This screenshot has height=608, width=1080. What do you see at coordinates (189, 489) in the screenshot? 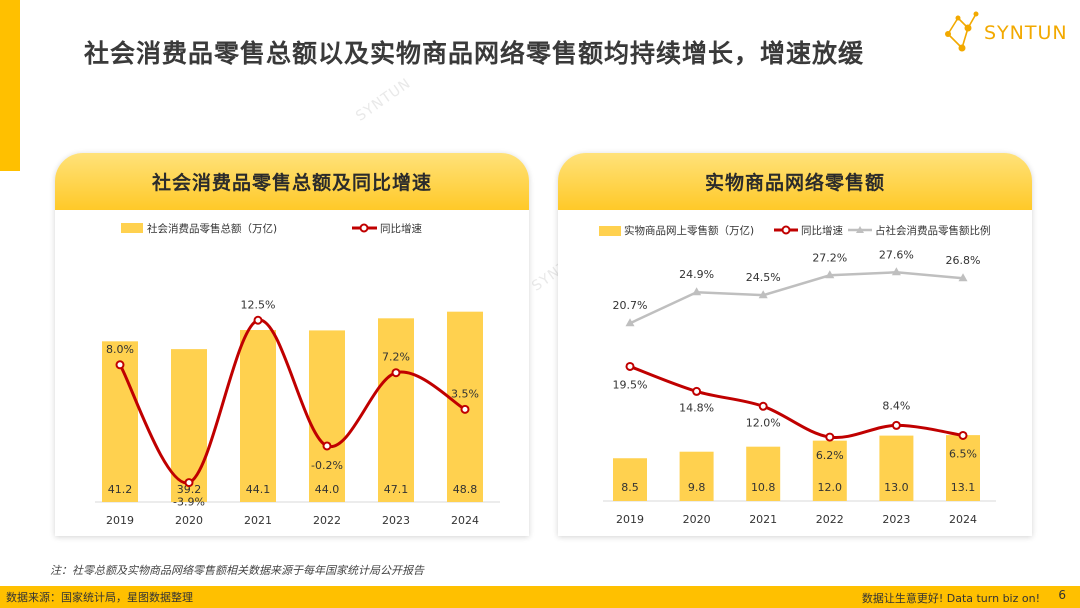
I see `bar-value-label: 39.2` at bounding box center [189, 489].